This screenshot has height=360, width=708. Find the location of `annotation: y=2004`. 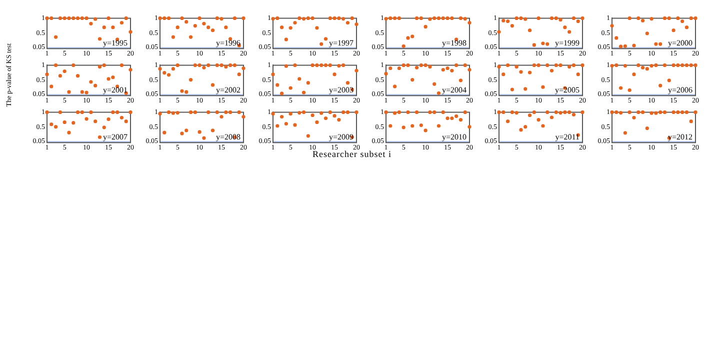

annotation: y=2004 is located at coordinates (454, 90).